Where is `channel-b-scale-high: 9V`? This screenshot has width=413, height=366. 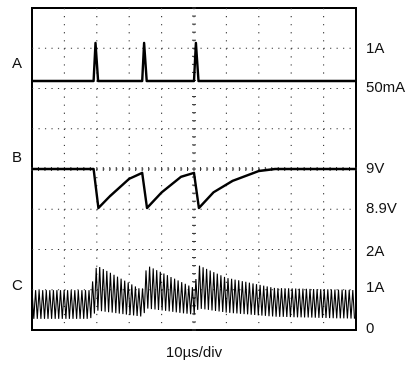
channel-b-scale-high: 9V is located at coordinates (375, 168).